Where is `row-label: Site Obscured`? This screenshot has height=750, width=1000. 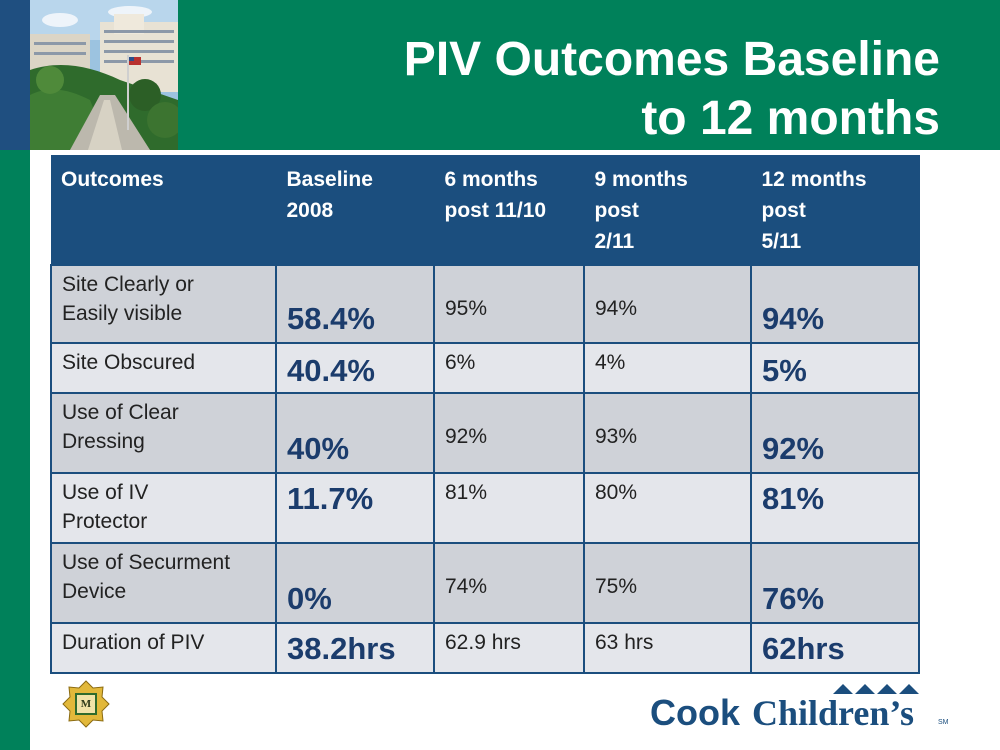 row-label: Site Obscured is located at coordinates (163, 368).